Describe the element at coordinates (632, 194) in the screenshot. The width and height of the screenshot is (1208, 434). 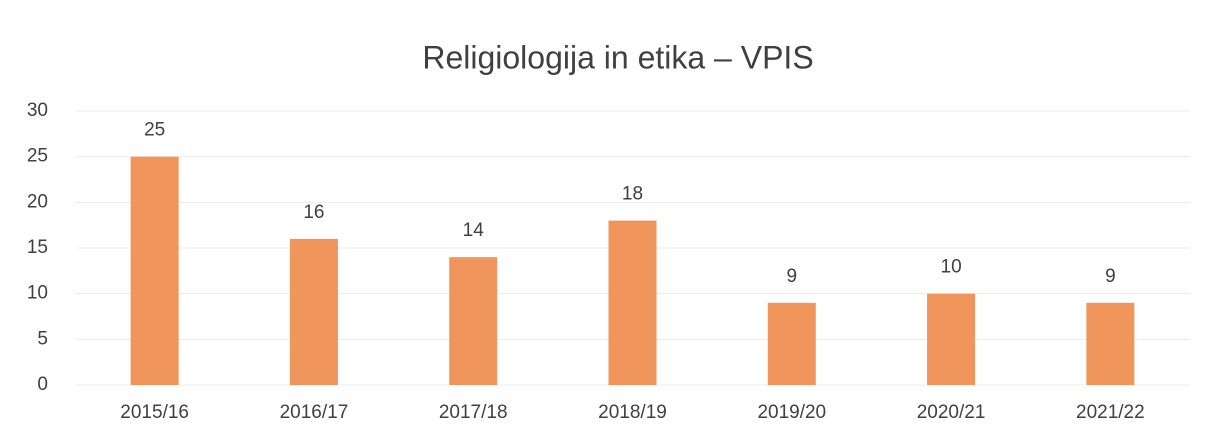
I see `data-label: 18` at that location.